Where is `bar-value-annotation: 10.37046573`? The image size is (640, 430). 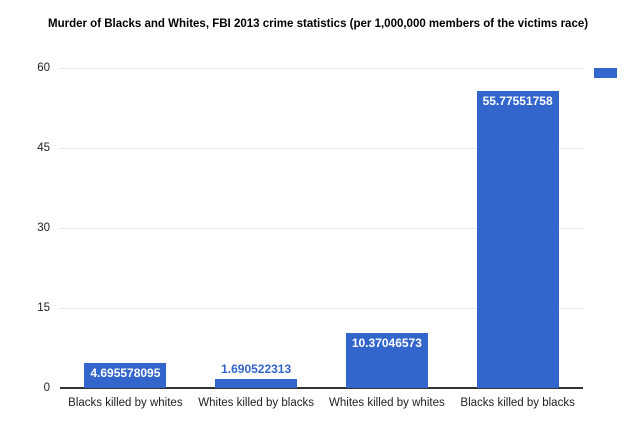 bar-value-annotation: 10.37046573 is located at coordinates (386, 342).